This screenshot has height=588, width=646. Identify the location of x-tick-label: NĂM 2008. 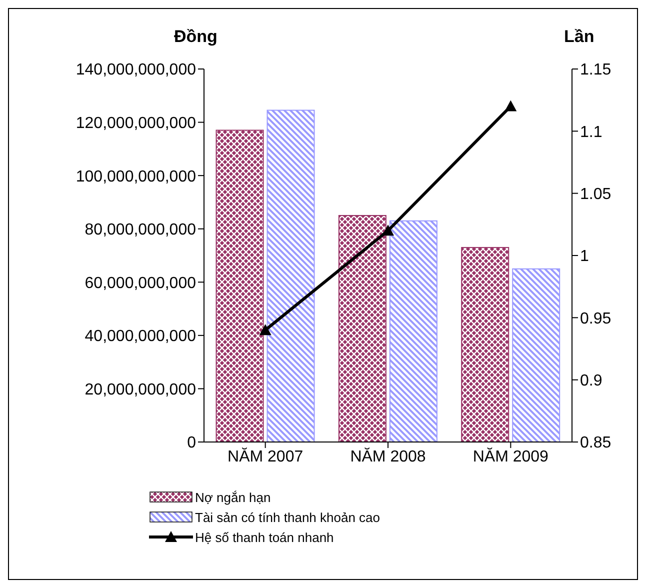
(388, 456).